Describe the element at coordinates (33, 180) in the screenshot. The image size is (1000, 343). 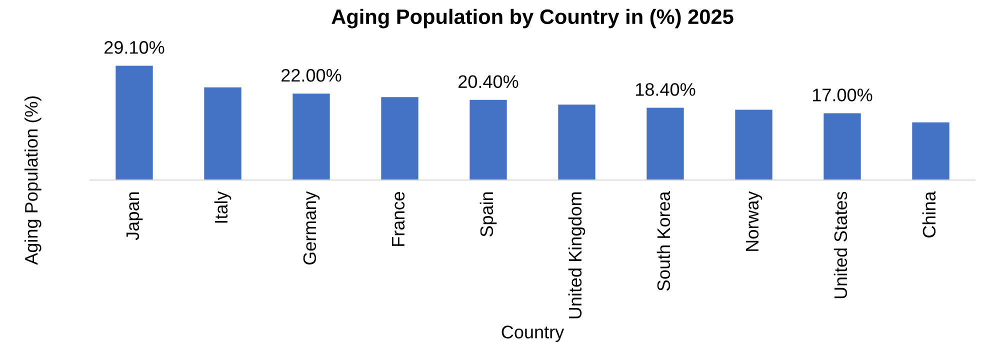
I see `y-axis-title: Aging Population (%)` at that location.